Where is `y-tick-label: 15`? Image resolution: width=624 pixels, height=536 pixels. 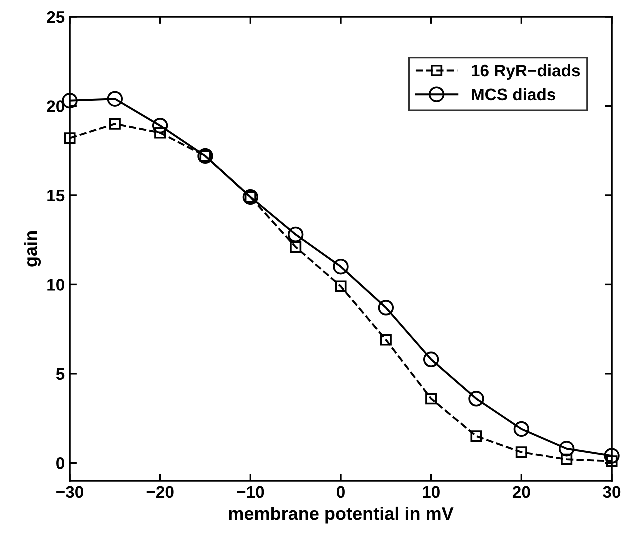 y-tick-label: 15 is located at coordinates (56, 196).